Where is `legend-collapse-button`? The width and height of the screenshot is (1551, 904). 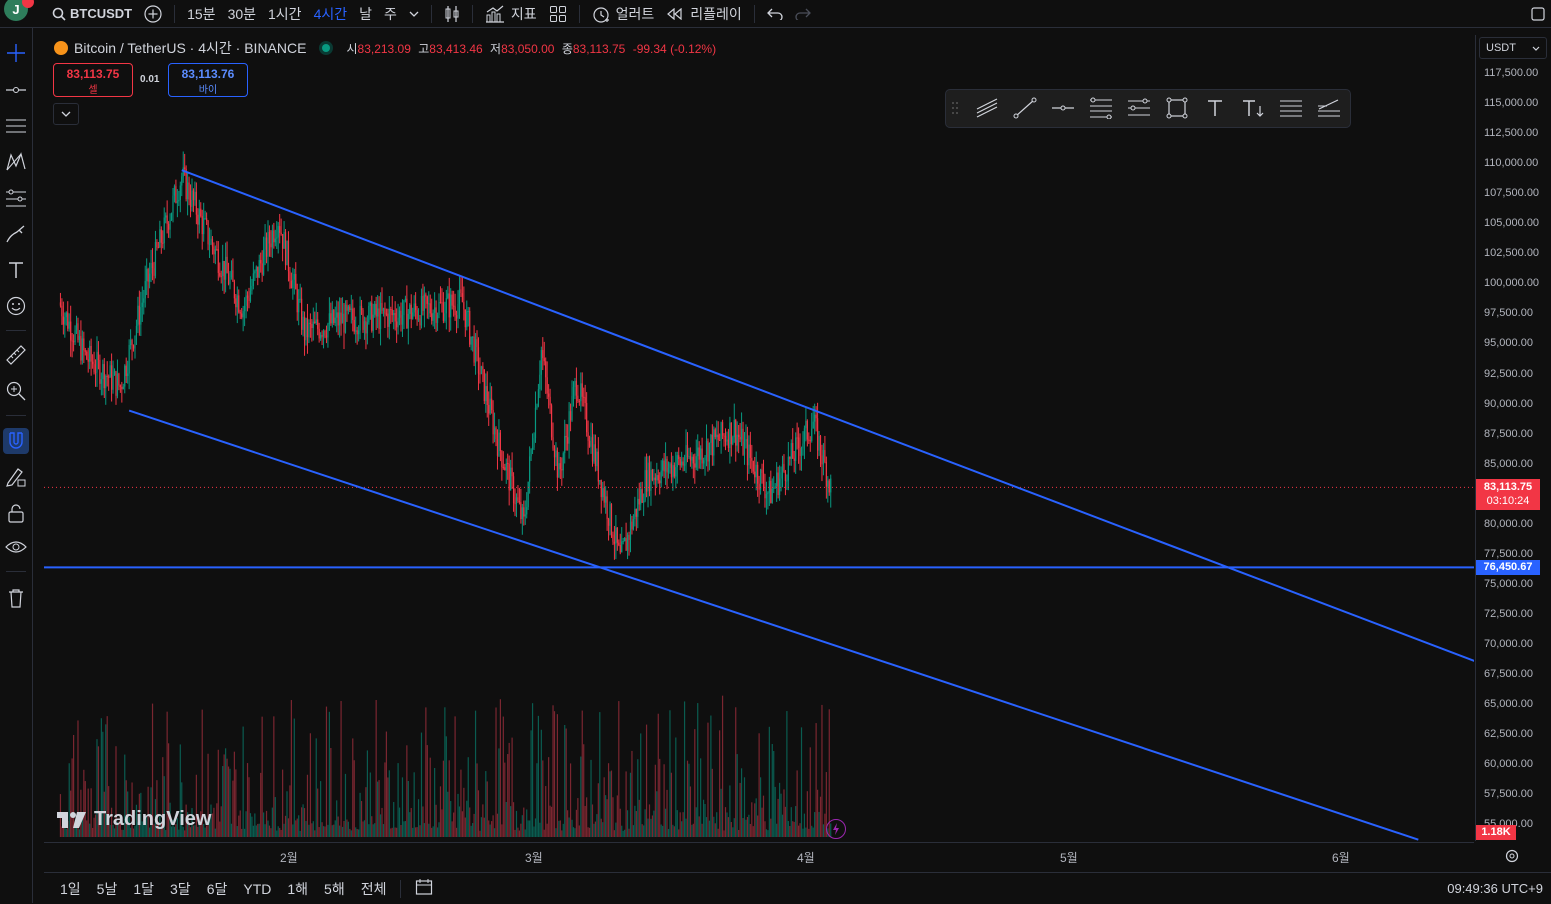
legend-collapse-button is located at coordinates (66, 114).